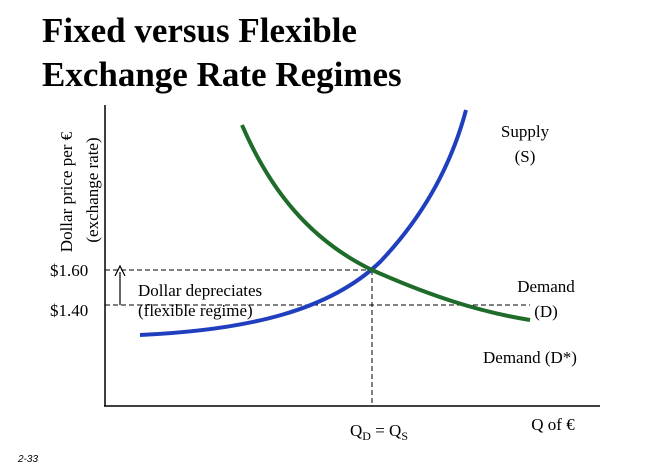  Describe the element at coordinates (546, 286) in the screenshot. I see `curve-label: Demand` at that location.